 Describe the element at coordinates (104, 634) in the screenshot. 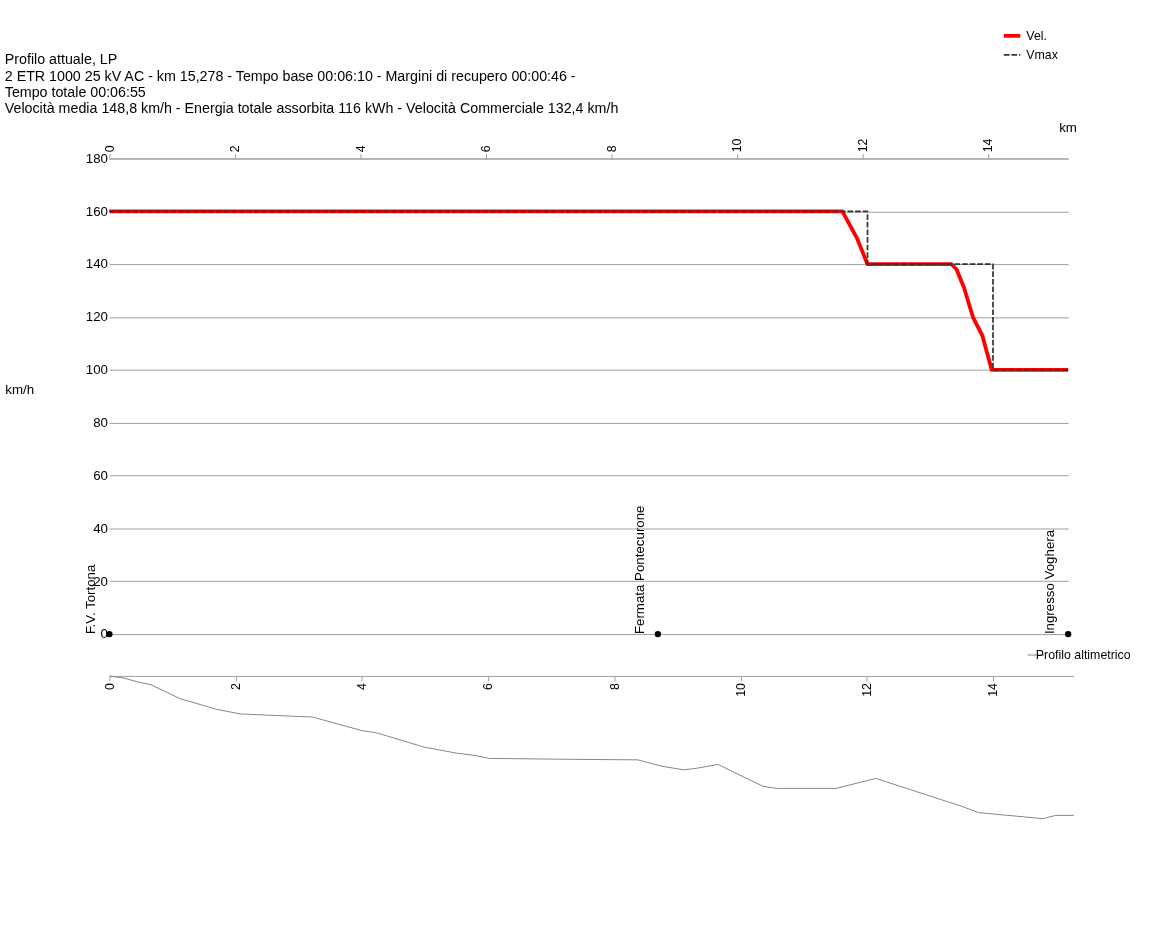

I see `y-tick-label: 0` at that location.